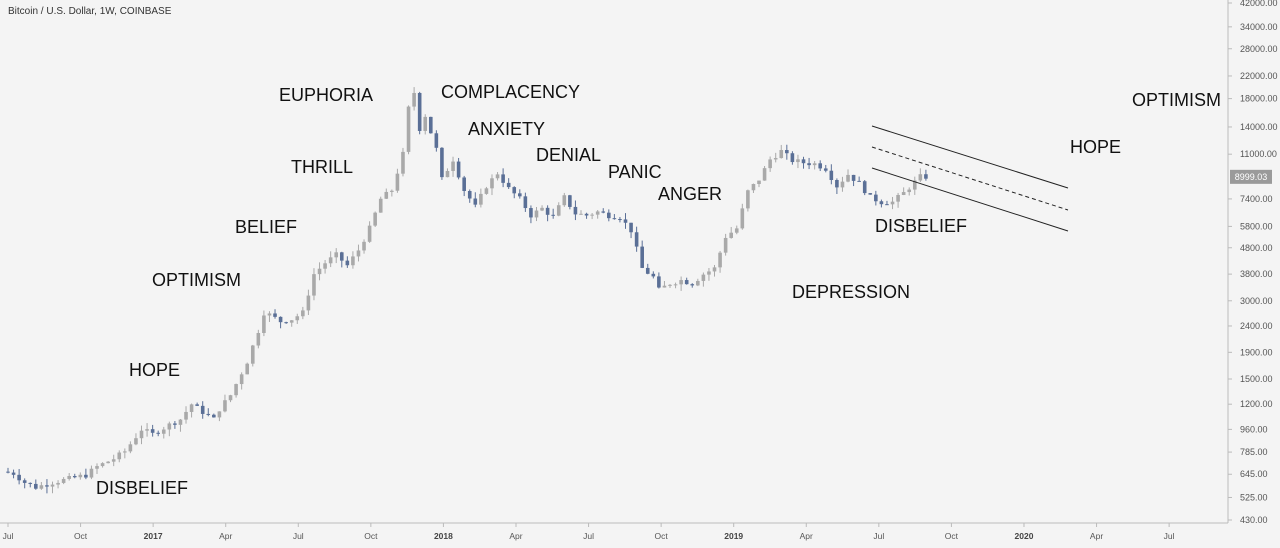 This screenshot has height=548, width=1280. Describe the element at coordinates (1256, 326) in the screenshot. I see `price-tick-label: 2400.00` at that location.